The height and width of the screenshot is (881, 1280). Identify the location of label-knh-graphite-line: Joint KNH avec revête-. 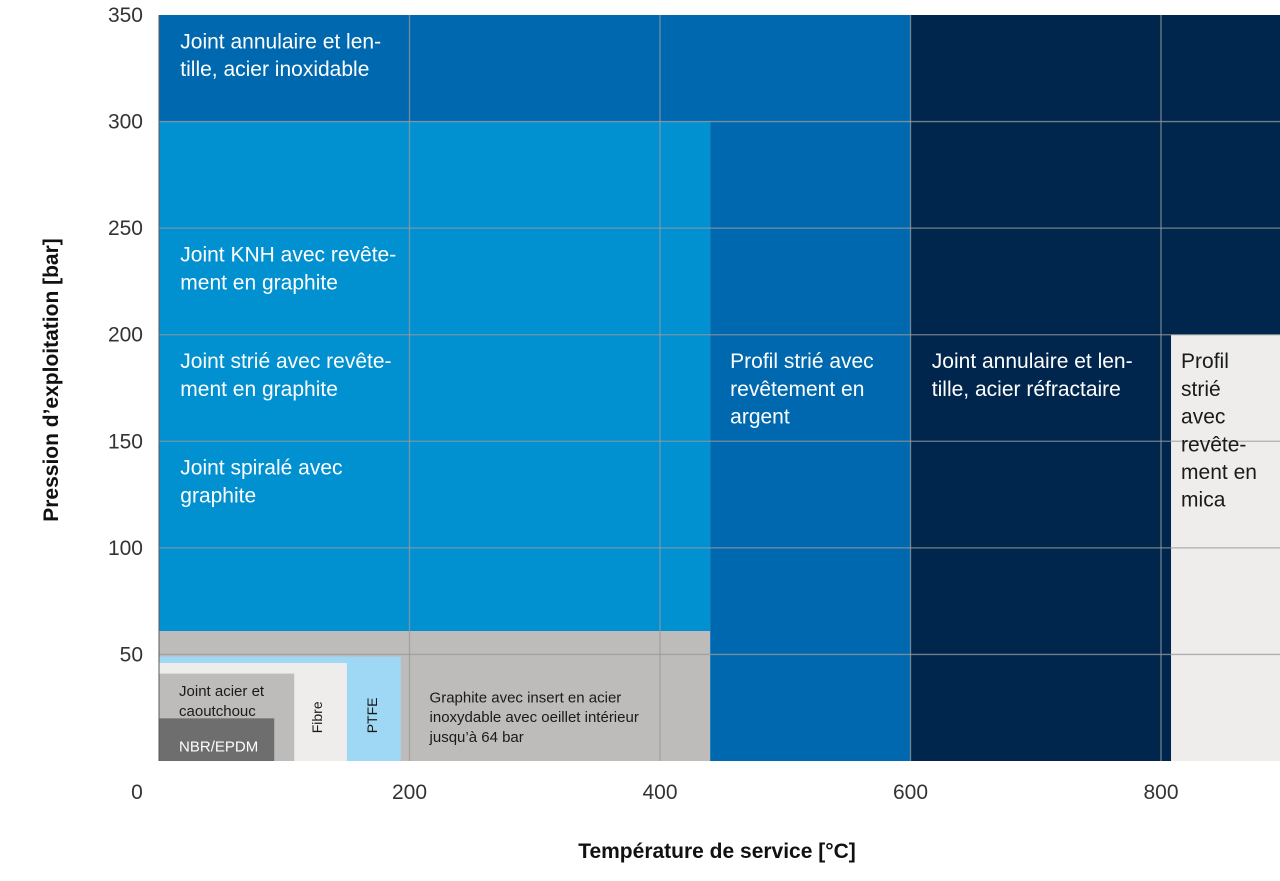
(288, 255).